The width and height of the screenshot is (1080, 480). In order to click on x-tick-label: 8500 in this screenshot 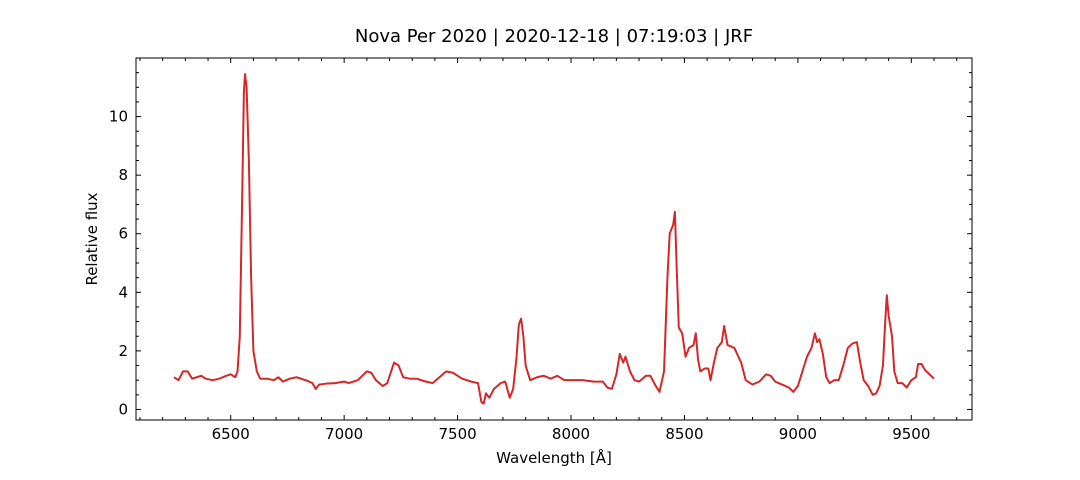, I will do `click(684, 434)`.